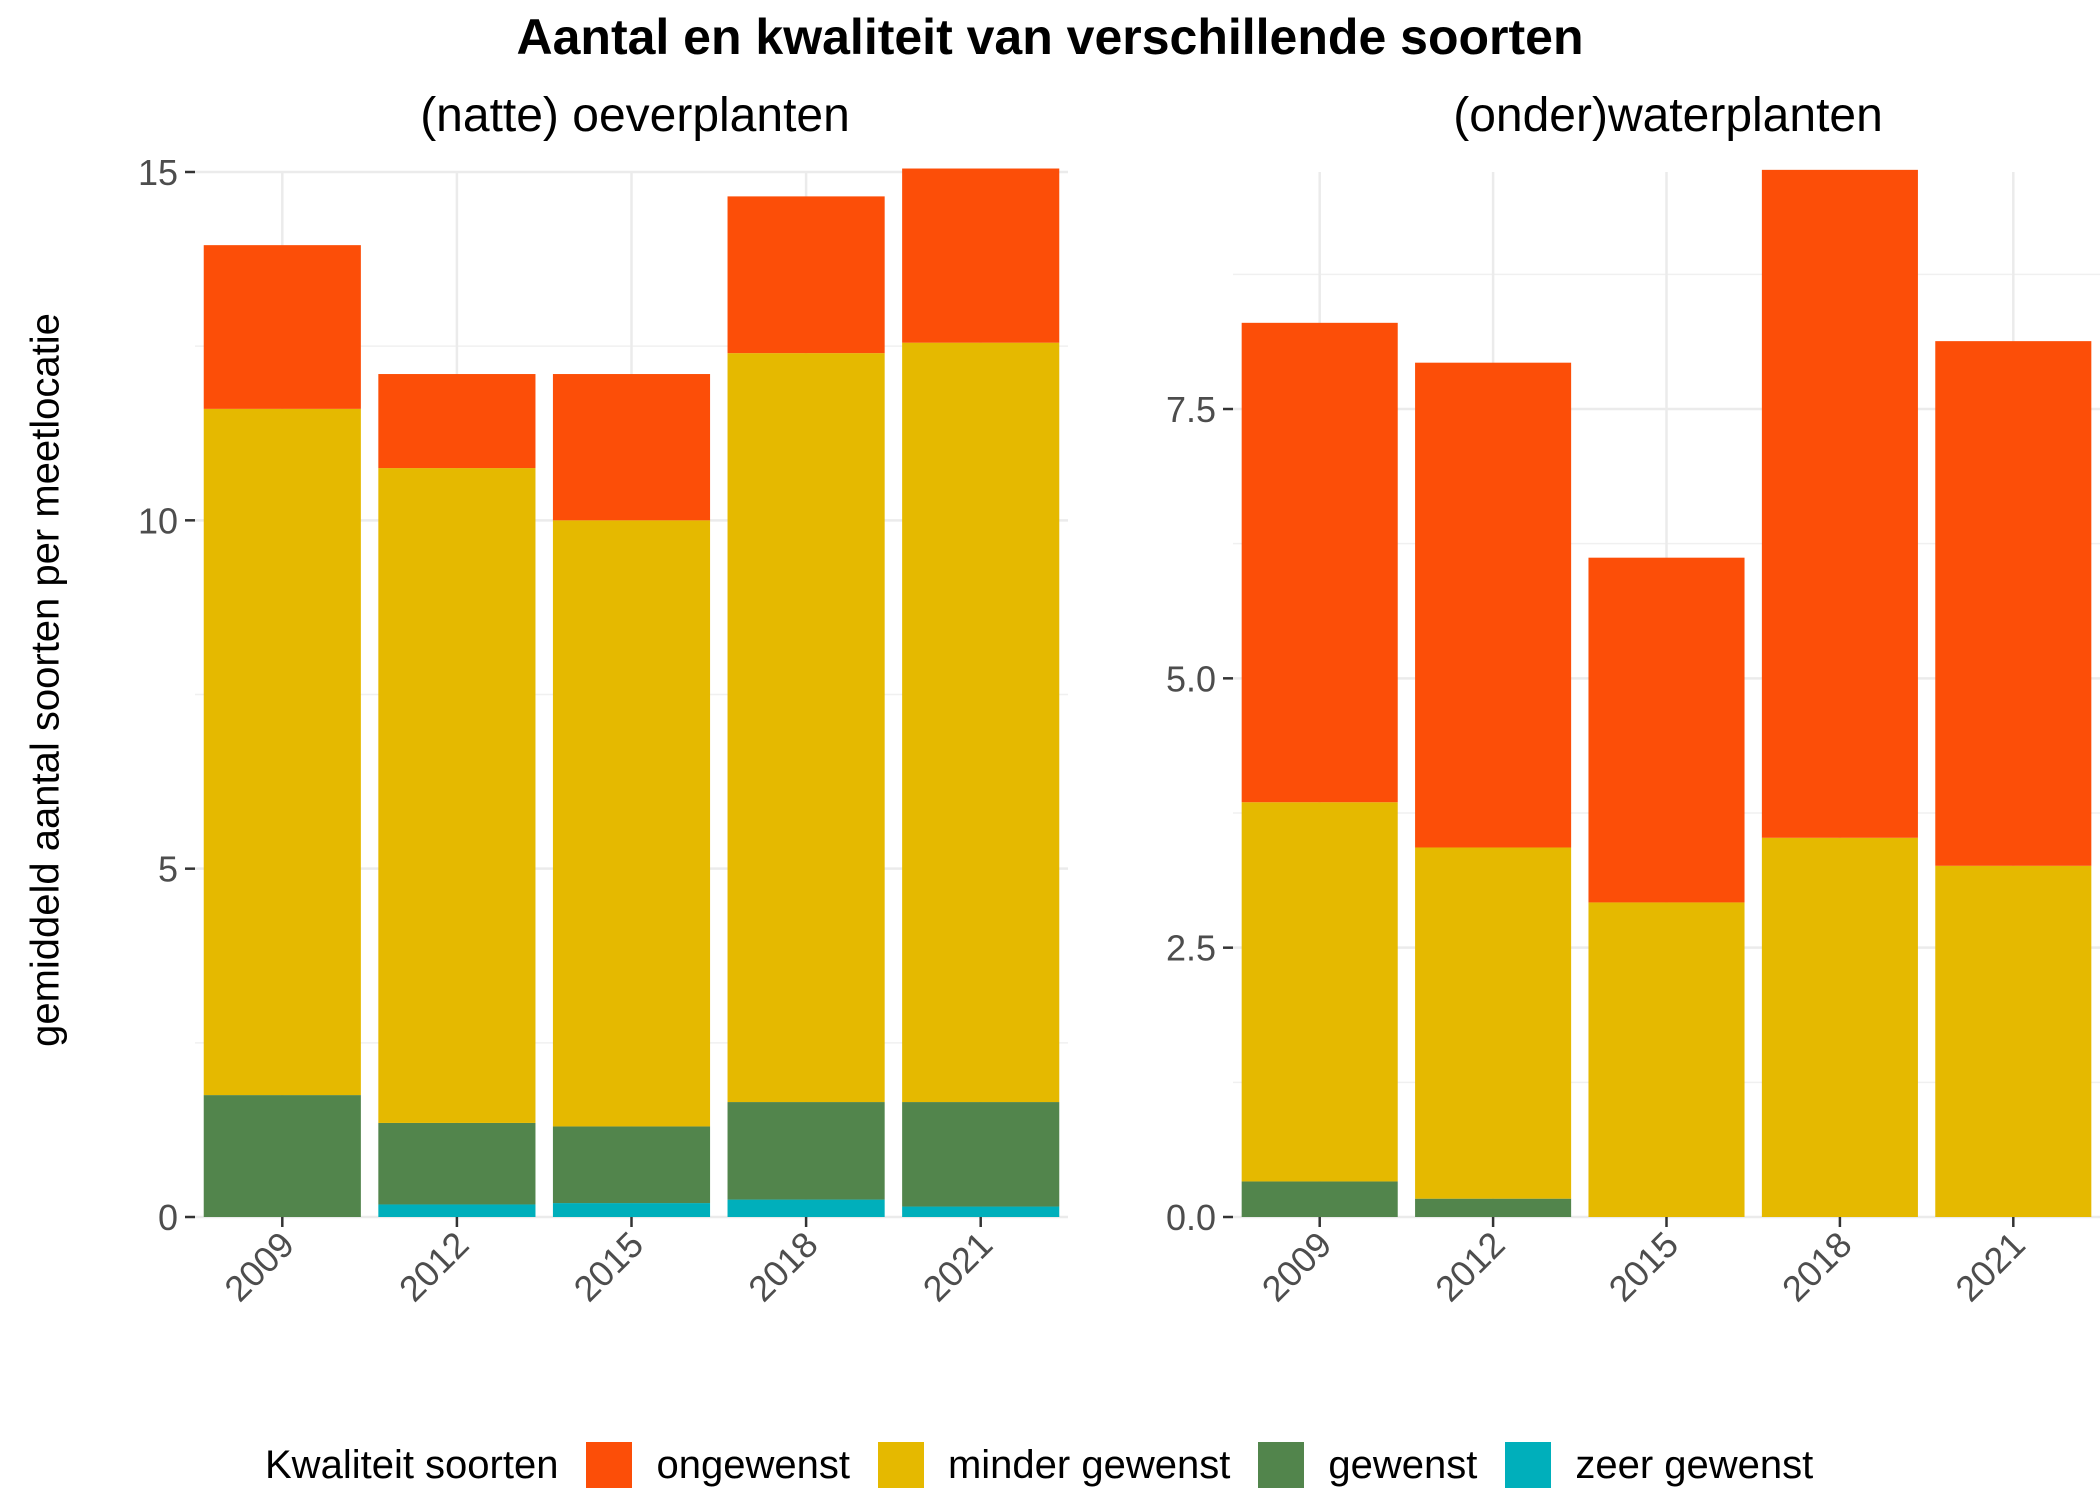 The image size is (2100, 1500). What do you see at coordinates (282, 752) in the screenshot?
I see `panel-1-bar-2009-minder-gewenst` at bounding box center [282, 752].